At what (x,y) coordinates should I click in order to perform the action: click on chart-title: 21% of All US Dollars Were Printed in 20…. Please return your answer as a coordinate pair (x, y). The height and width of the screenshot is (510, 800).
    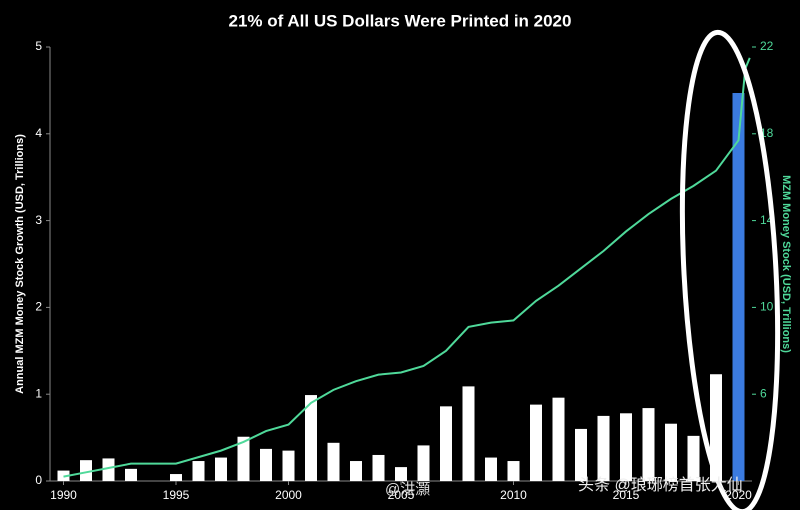
    Looking at the image, I should click on (400, 20).